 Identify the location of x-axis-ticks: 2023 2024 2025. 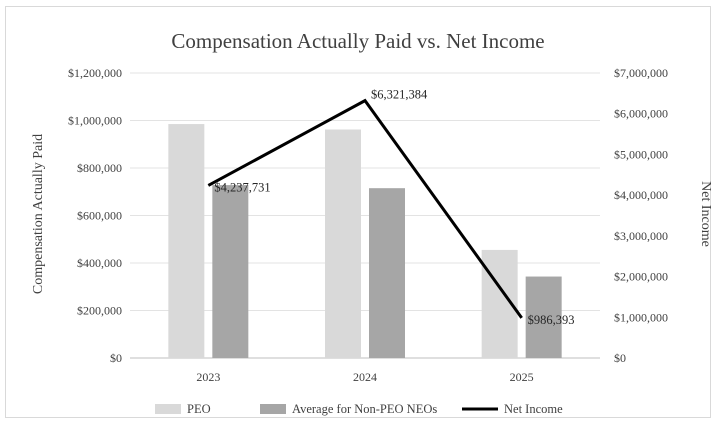
(364, 377).